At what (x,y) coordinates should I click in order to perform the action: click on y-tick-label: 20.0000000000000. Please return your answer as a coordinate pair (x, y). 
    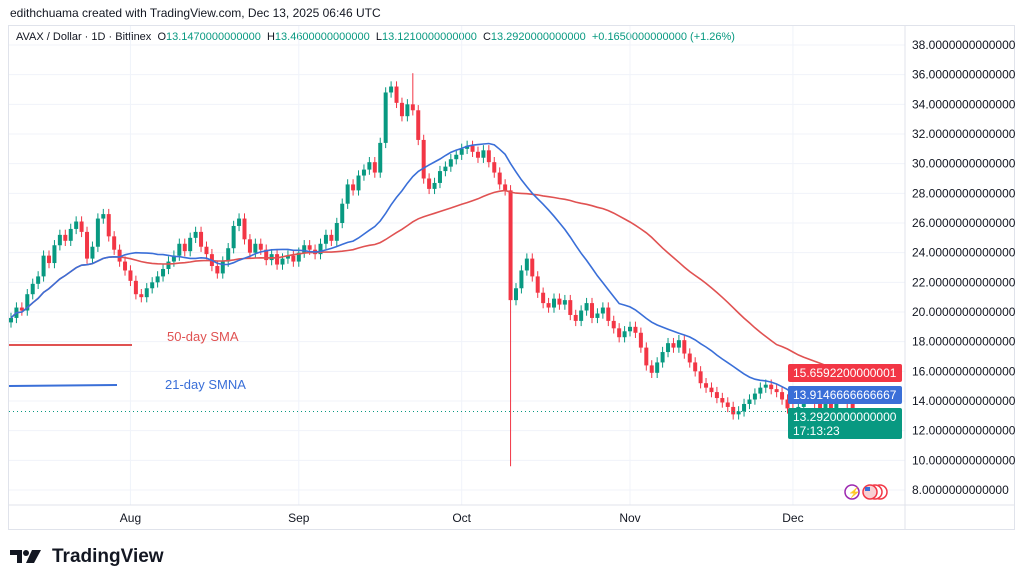
    Looking at the image, I should click on (964, 312).